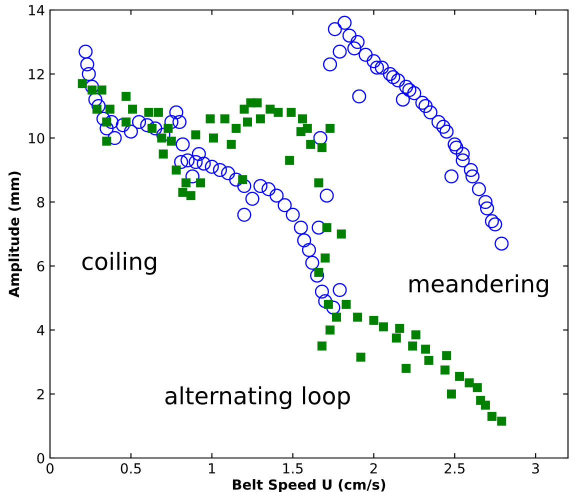 The height and width of the screenshot is (492, 572). What do you see at coordinates (40, 394) in the screenshot?
I see `y-tick-label: 2` at bounding box center [40, 394].